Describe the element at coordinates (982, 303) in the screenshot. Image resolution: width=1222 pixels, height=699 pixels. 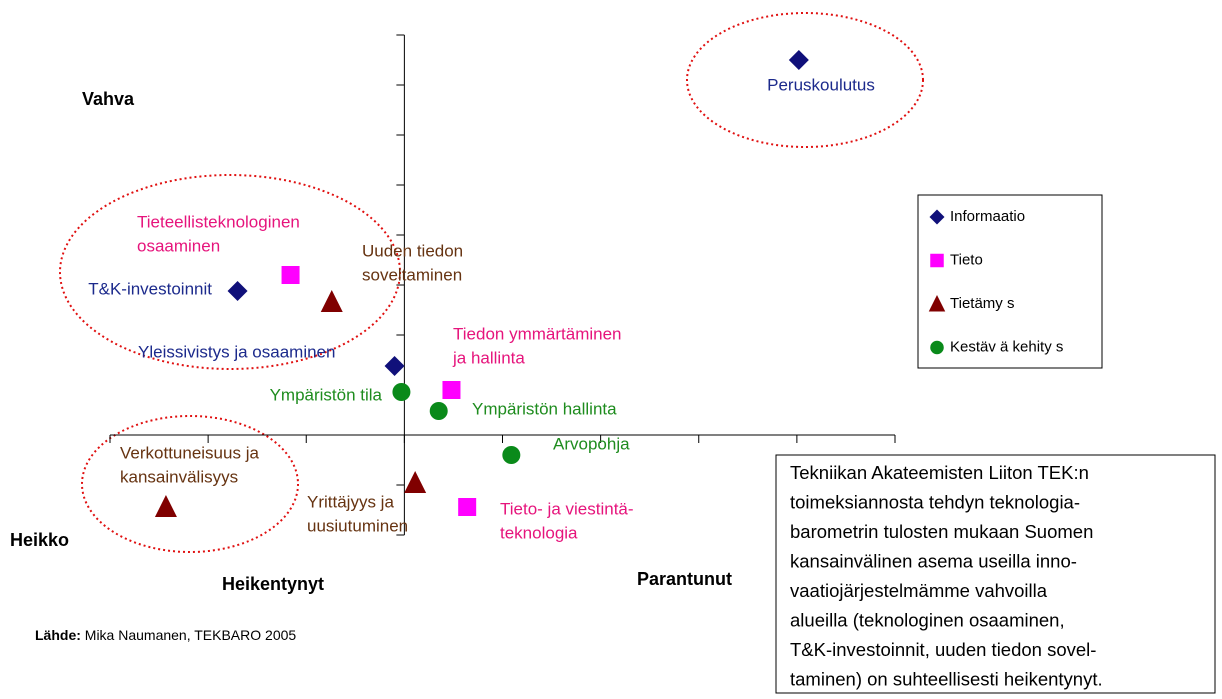
I see `legend-label: Tietämy s` at that location.